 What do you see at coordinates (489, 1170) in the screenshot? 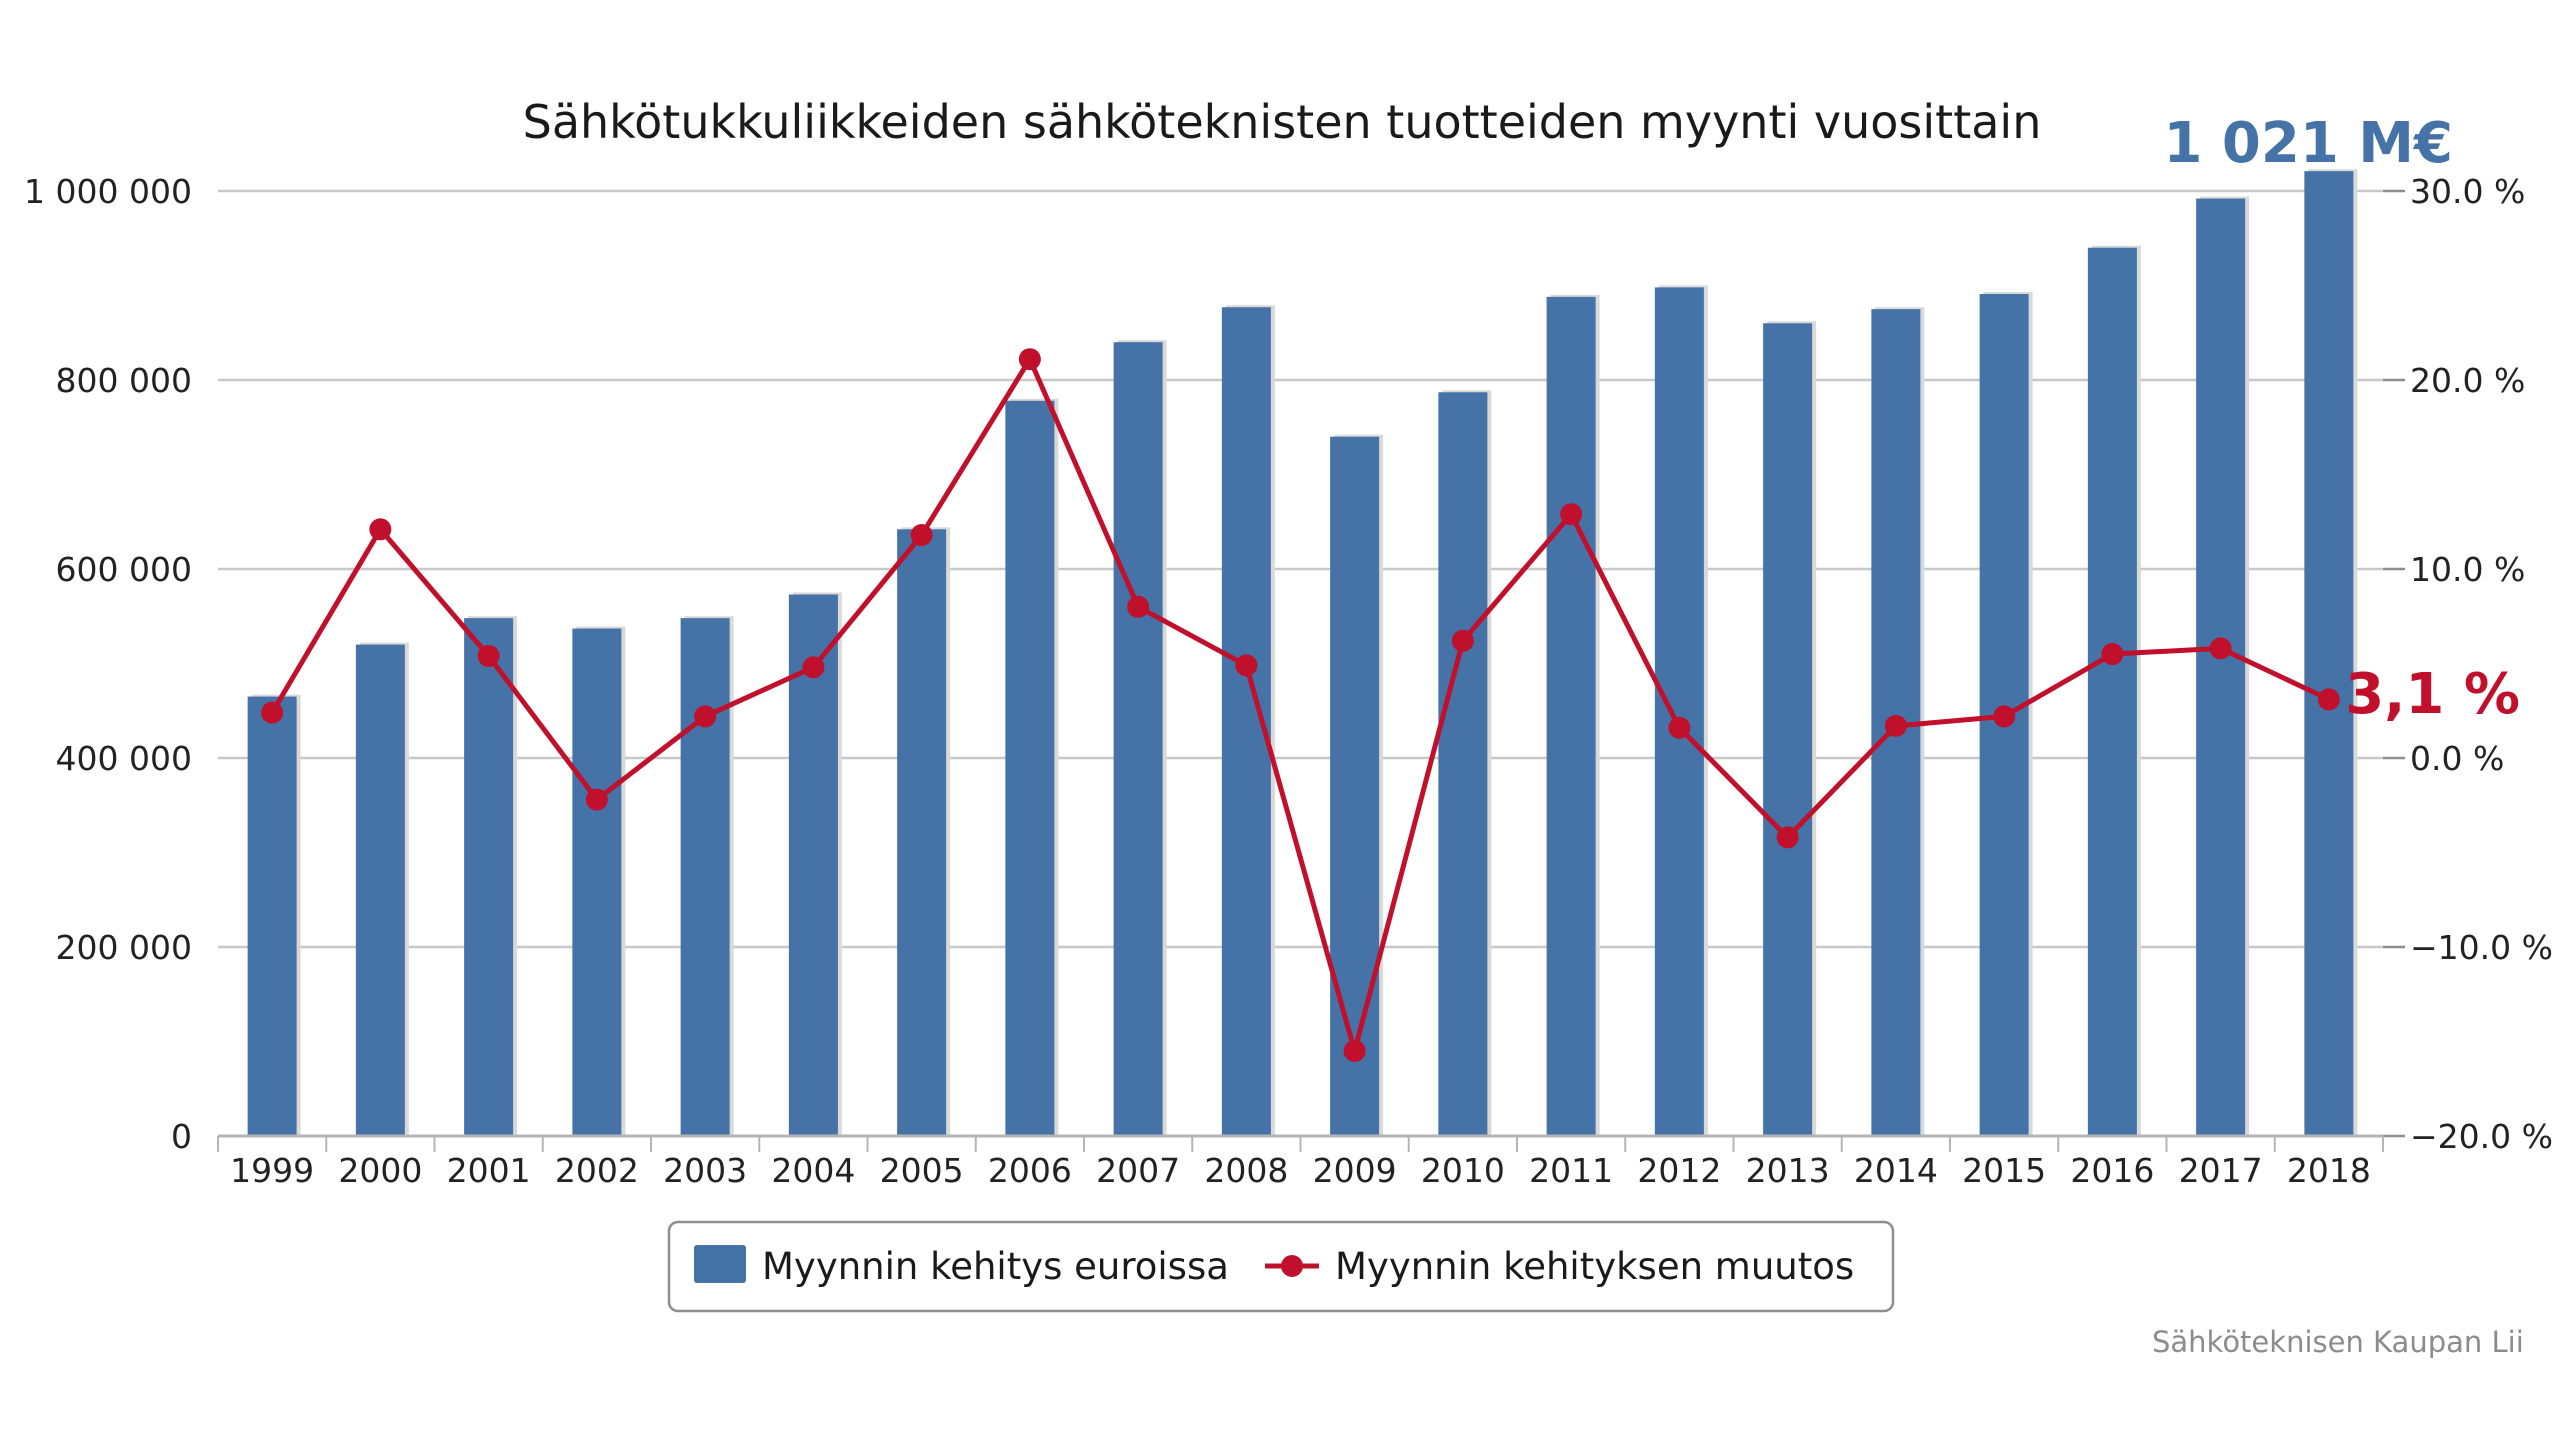
I see `x-tick-label: 2001` at bounding box center [489, 1170].